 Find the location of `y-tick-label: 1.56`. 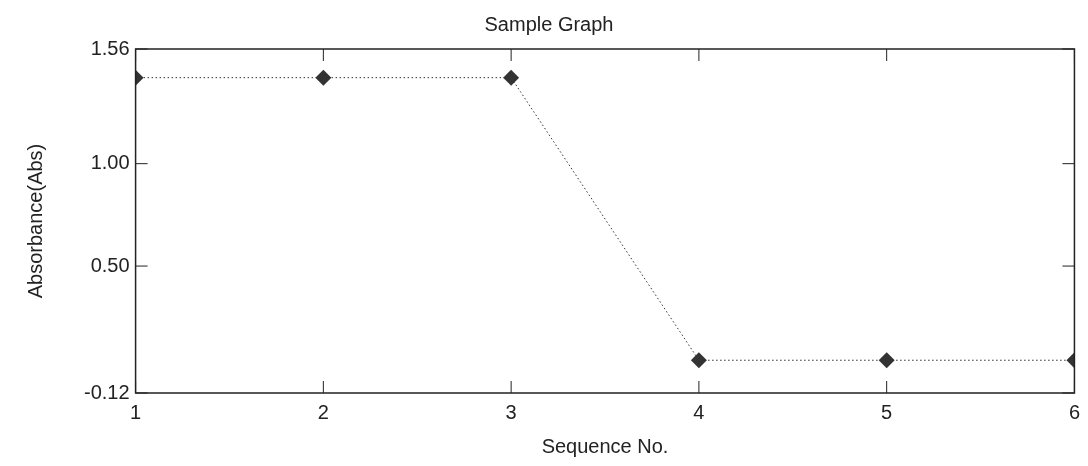

y-tick-label: 1.56 is located at coordinates (110, 47).